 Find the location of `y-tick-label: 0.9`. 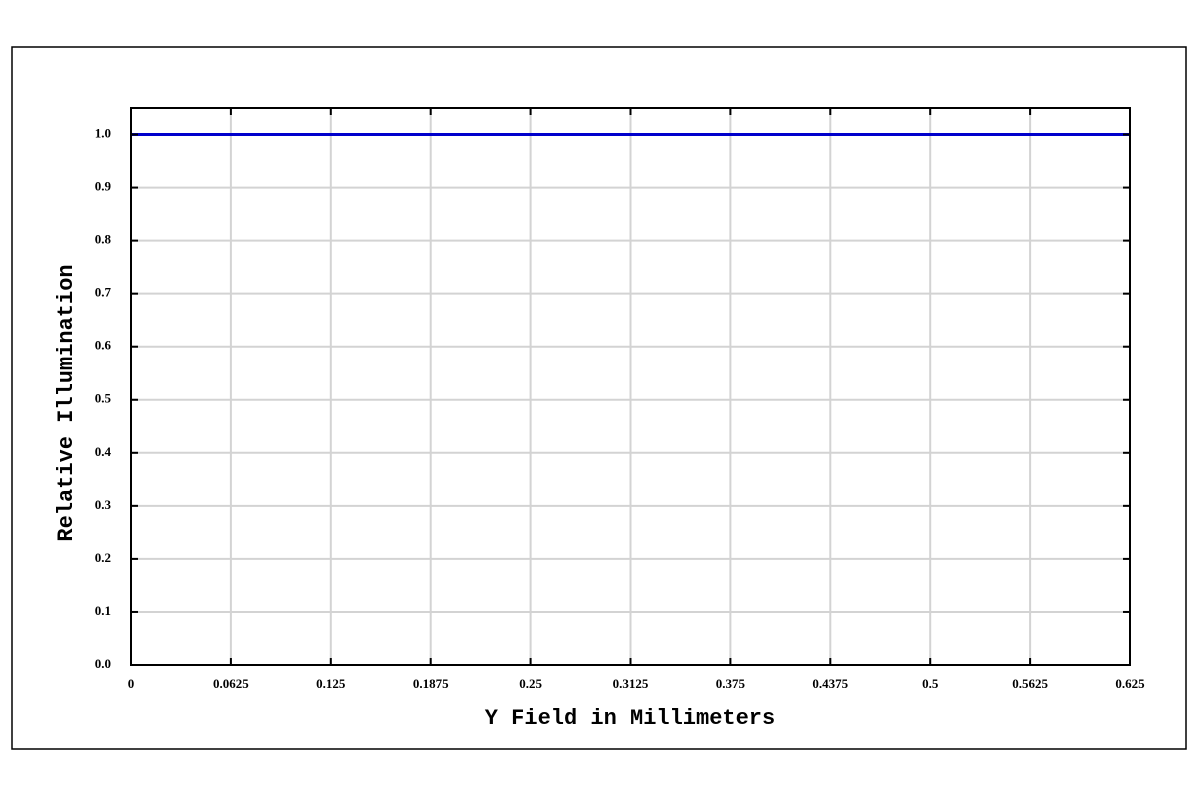

y-tick-label: 0.9 is located at coordinates (103, 186).